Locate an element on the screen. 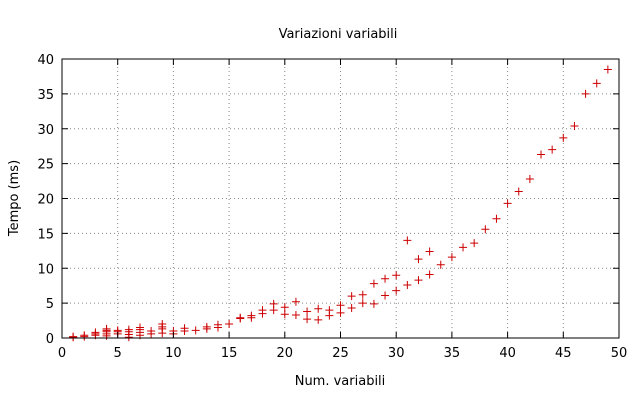 Image resolution: width=640 pixels, height=400 pixels. y-tick-label: 35 is located at coordinates (45, 95).